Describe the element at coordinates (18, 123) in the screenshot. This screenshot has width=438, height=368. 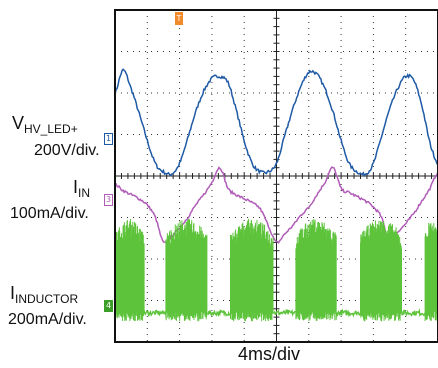
I see `channel-1-name-main: V` at that location.